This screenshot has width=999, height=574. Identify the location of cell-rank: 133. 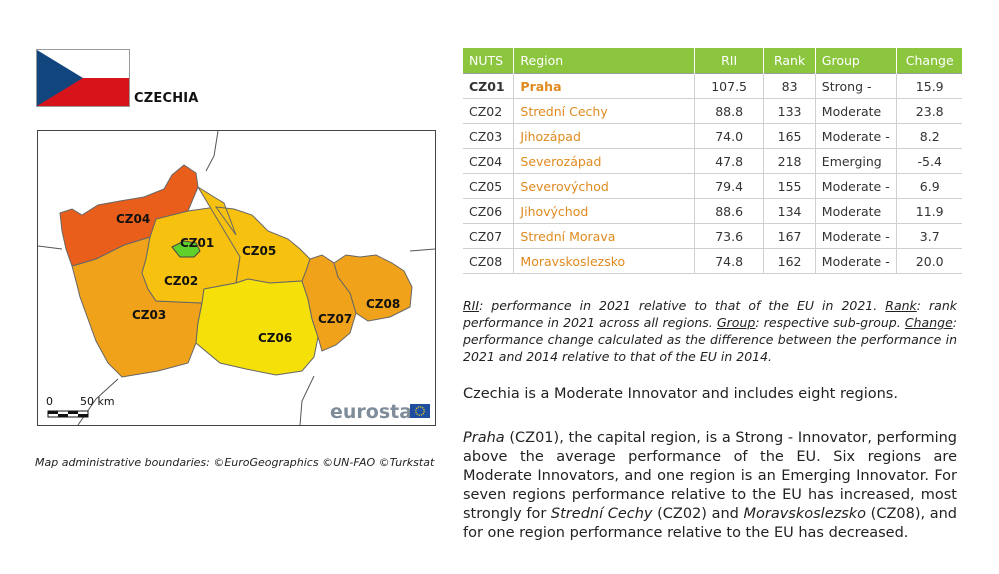
(789, 111).